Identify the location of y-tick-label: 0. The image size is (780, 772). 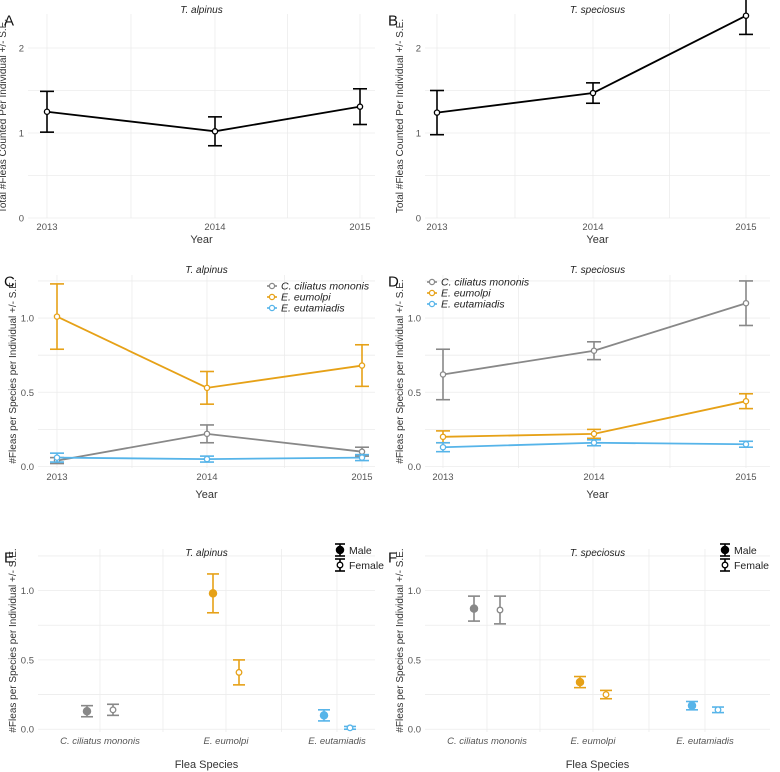
(21, 219).